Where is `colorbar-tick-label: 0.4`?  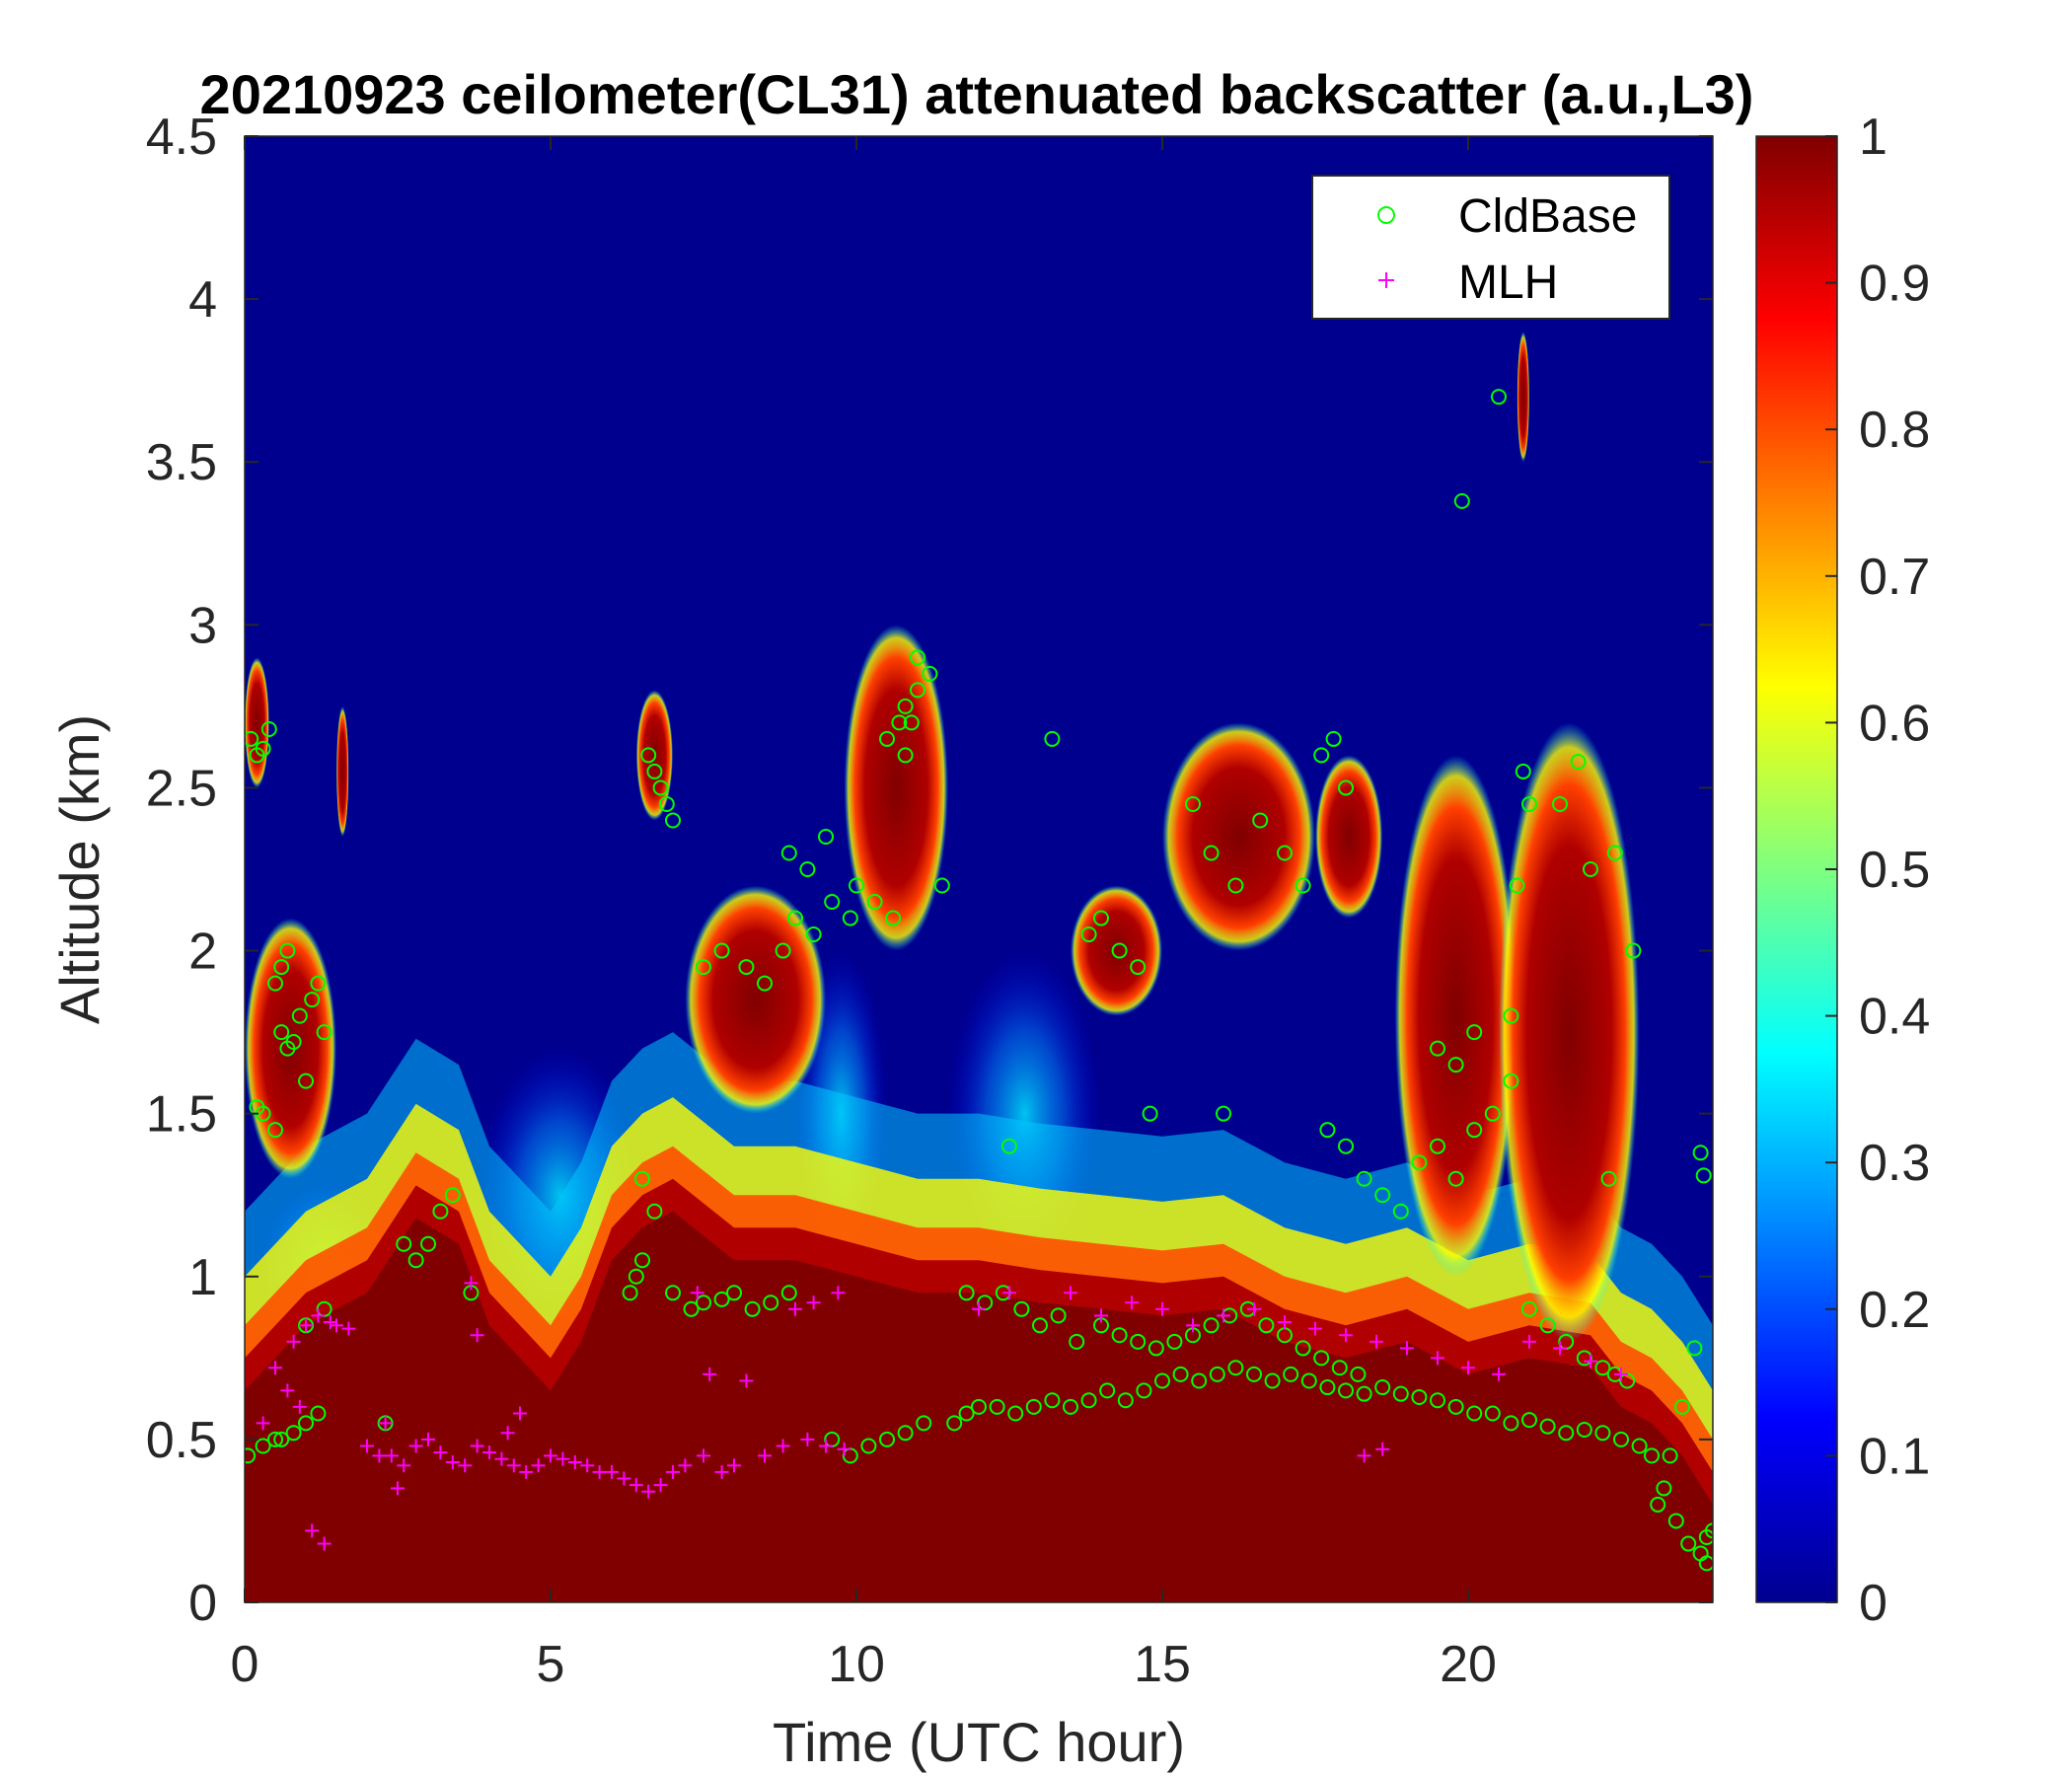
colorbar-tick-label: 0.4 is located at coordinates (1895, 1017).